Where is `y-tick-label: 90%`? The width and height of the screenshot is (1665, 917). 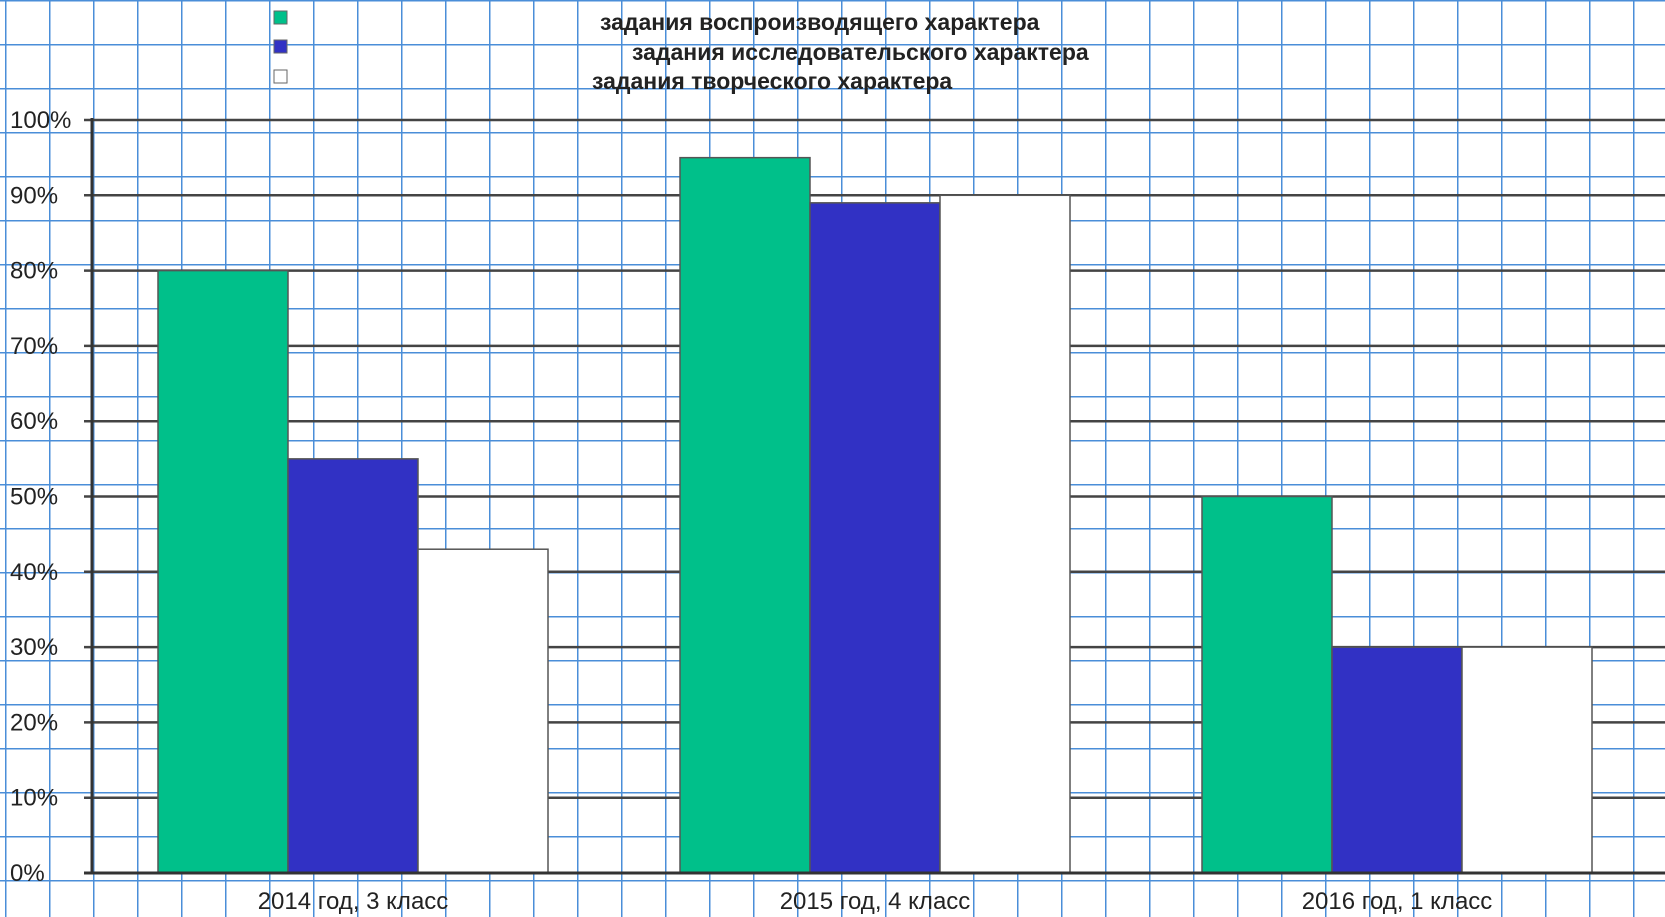
y-tick-label: 90% is located at coordinates (34, 195).